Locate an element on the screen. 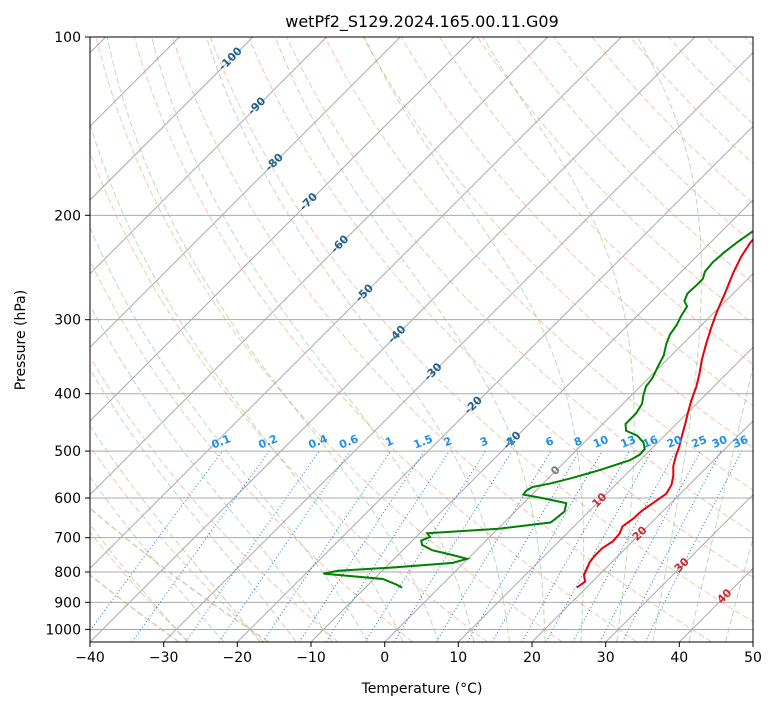 The image size is (775, 712). y-tick-label: 1000 is located at coordinates (63, 630).